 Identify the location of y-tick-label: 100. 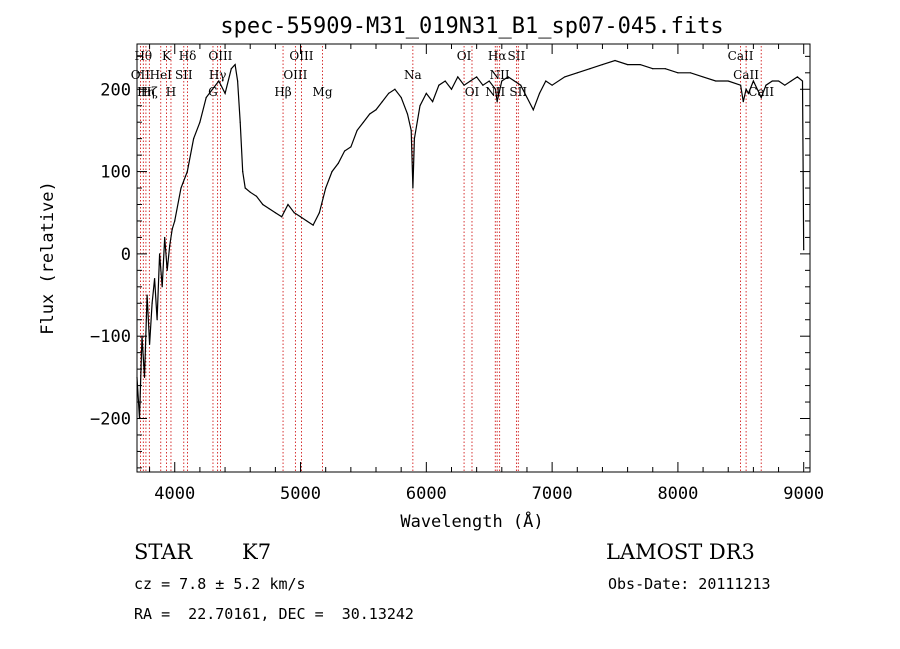
(115, 173).